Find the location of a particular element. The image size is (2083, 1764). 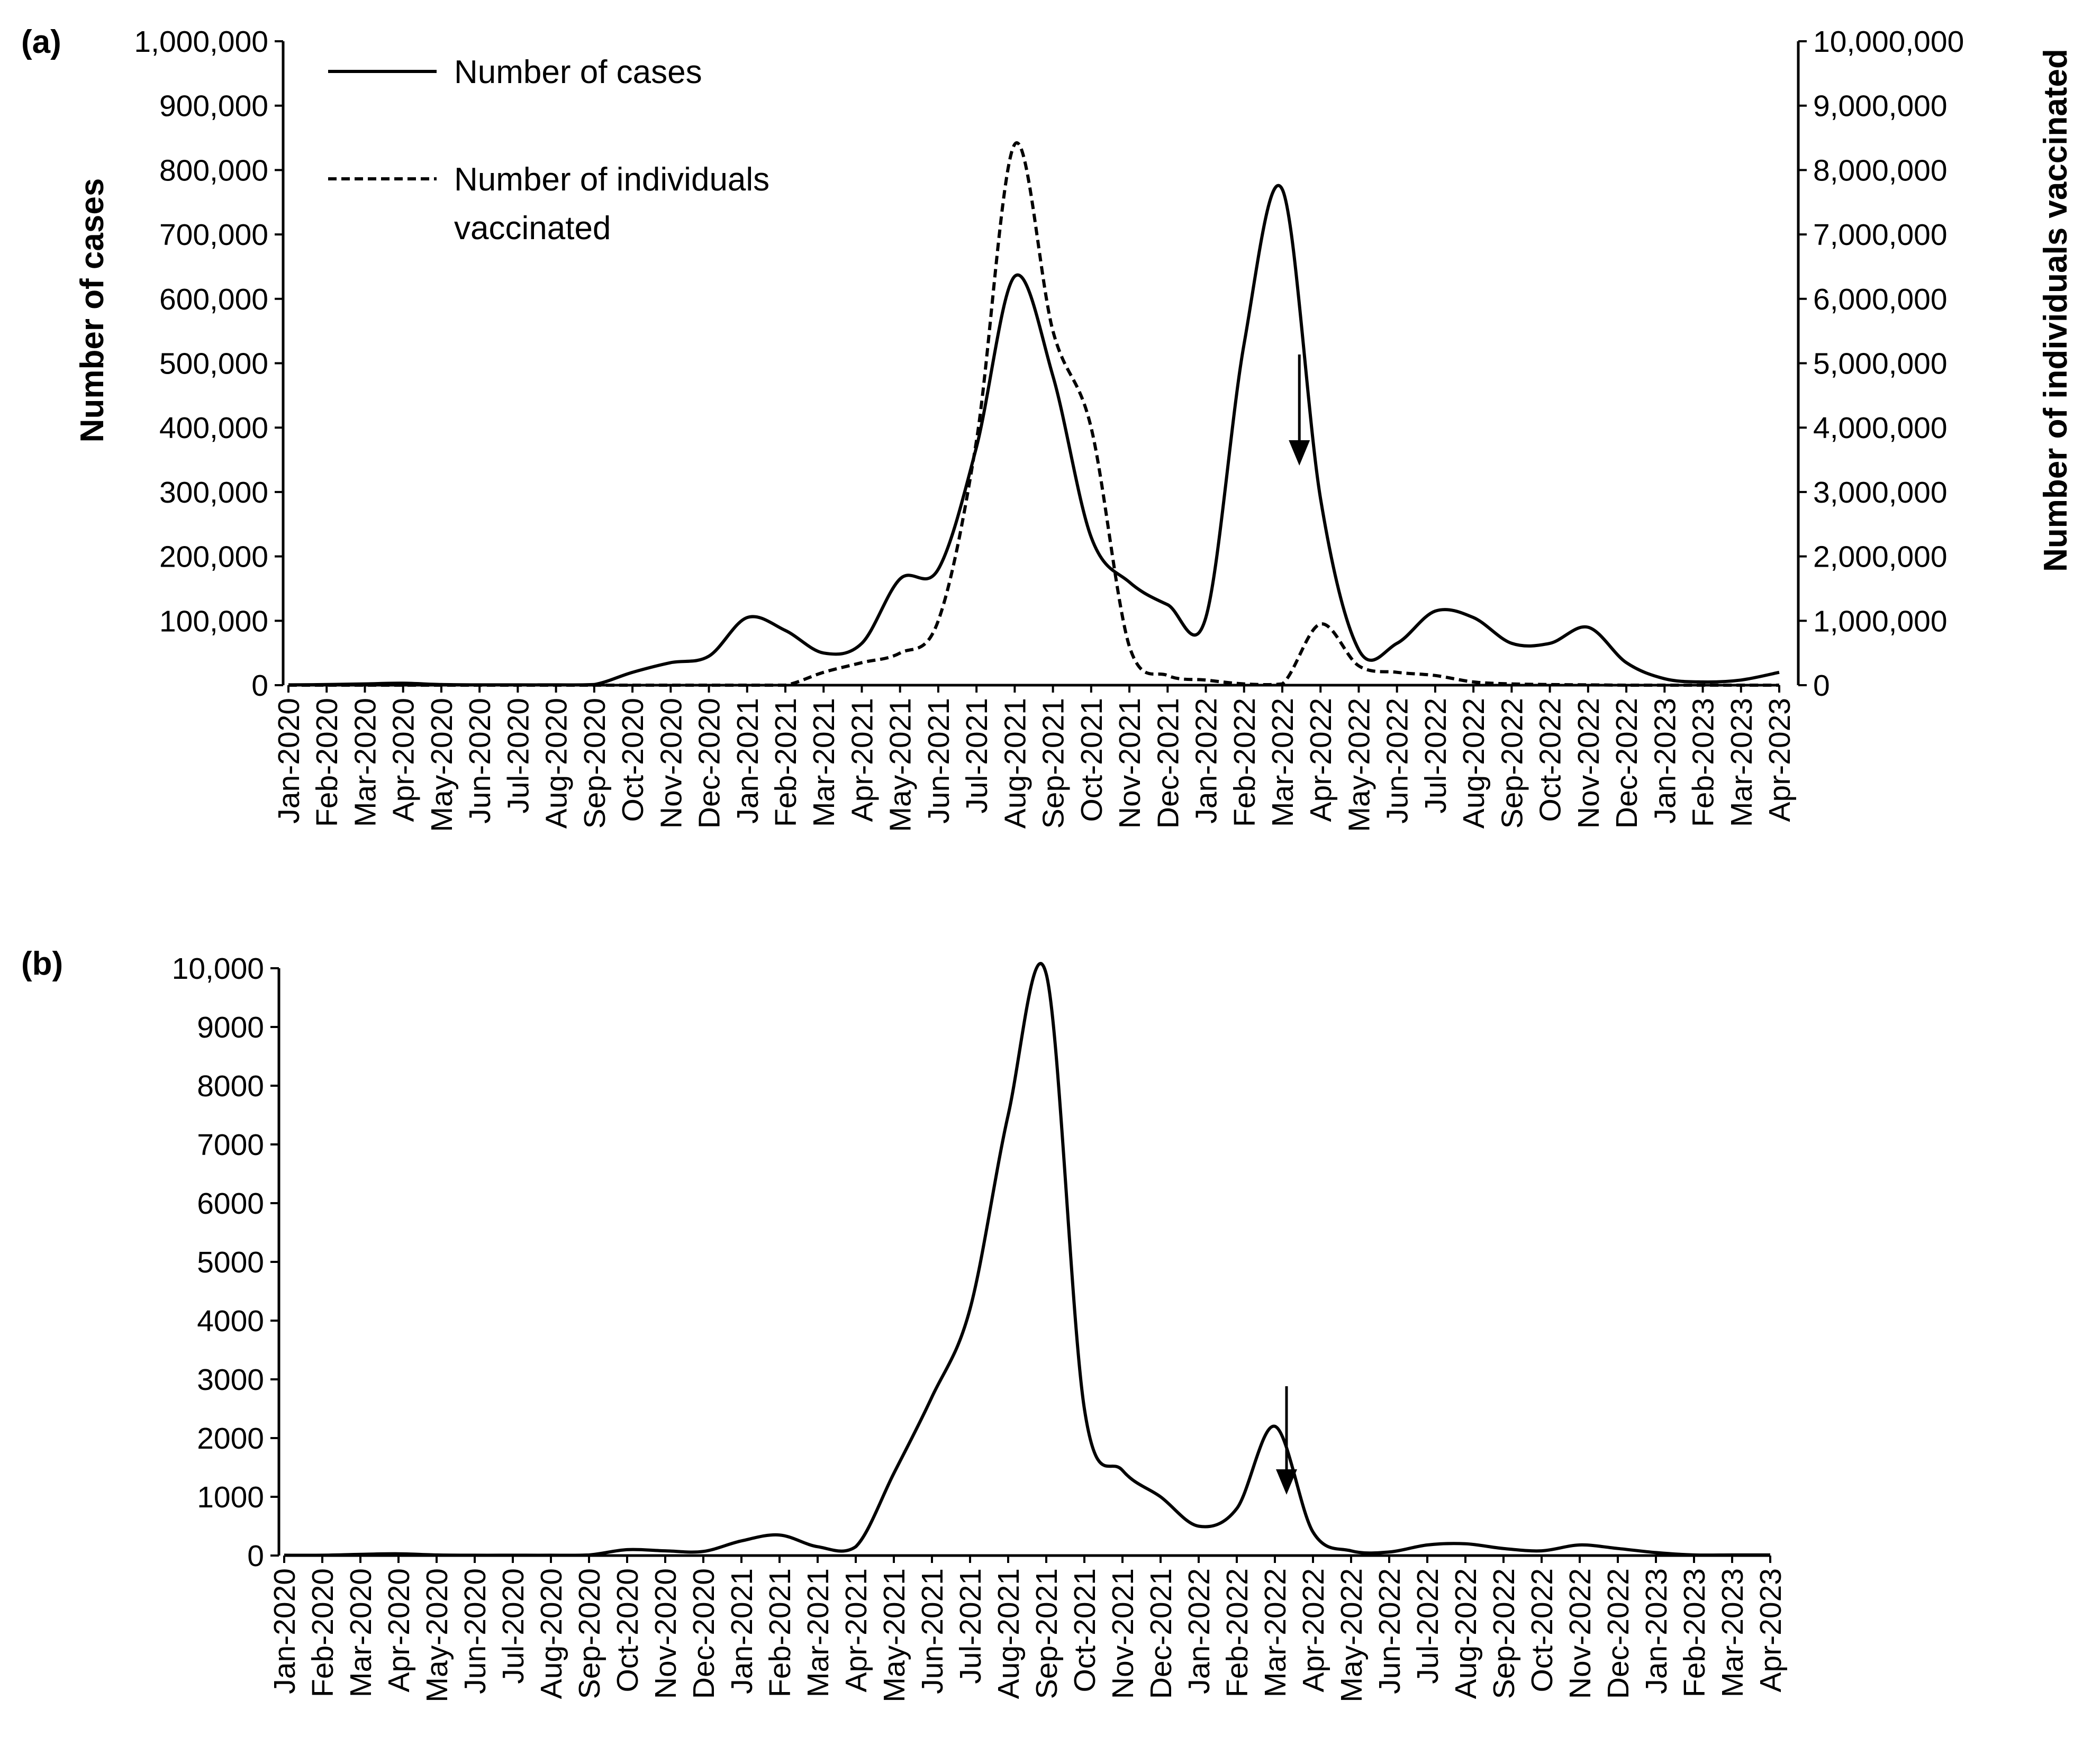

panel-b-y-tick-label: 5000 is located at coordinates (230, 1262).